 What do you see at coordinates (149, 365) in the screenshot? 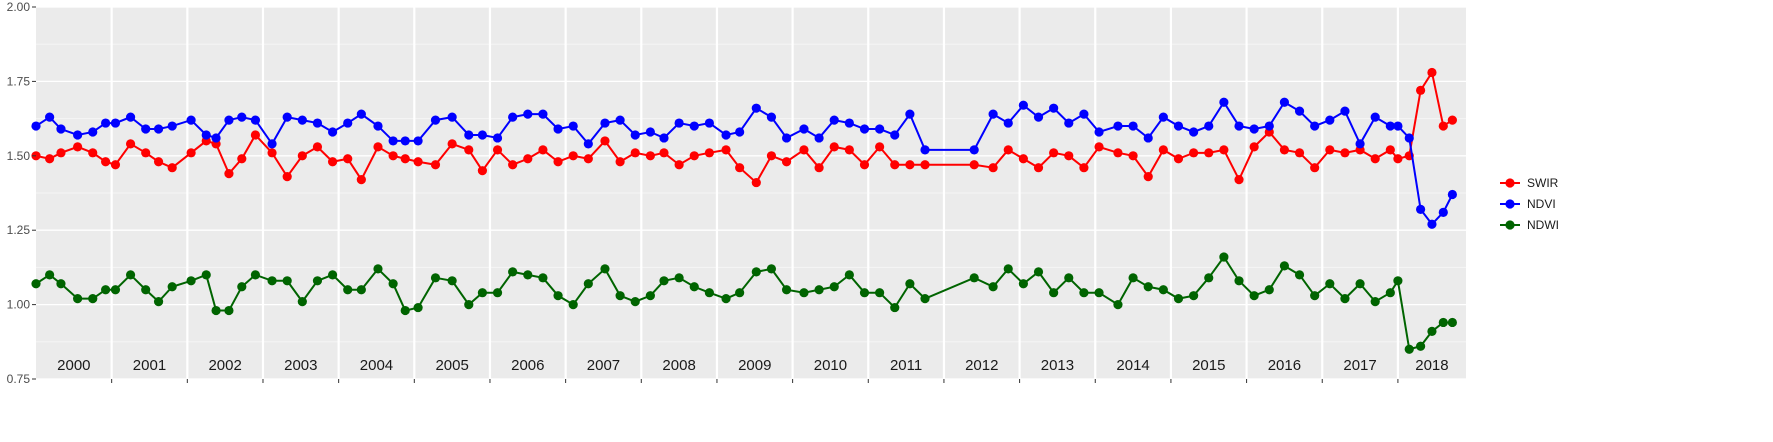
I see `year-label: 2001` at bounding box center [149, 365].